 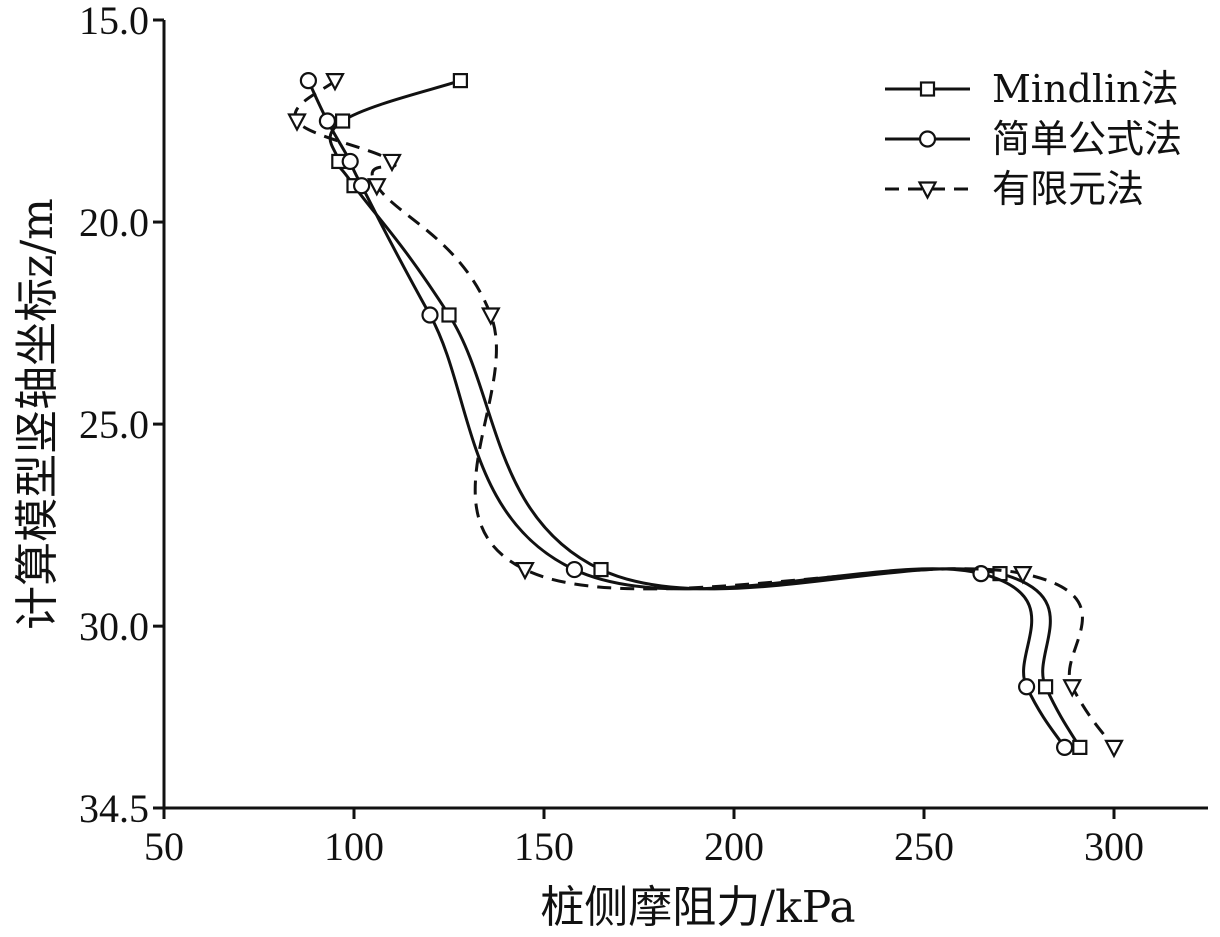 I want to click on legend-item: 简单公式法, so click(x=1033, y=139).